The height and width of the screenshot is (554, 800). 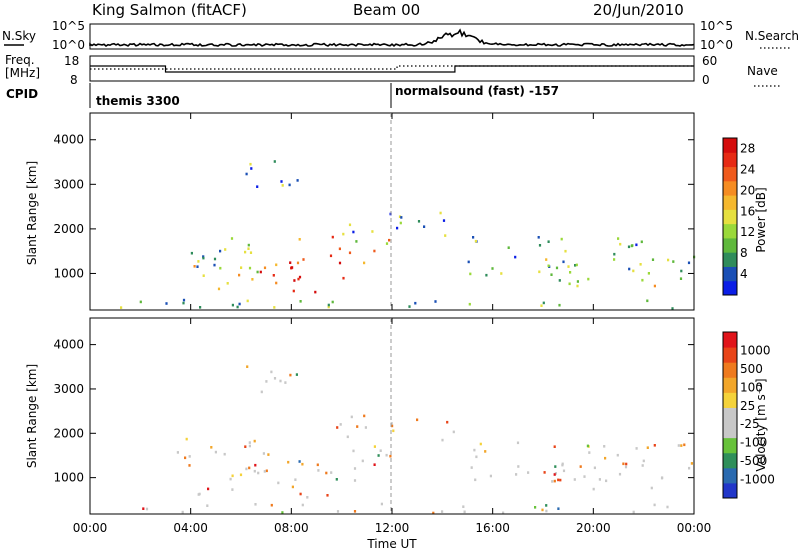 What do you see at coordinates (386, 10) in the screenshot?
I see `beam-title: Beam 00` at bounding box center [386, 10].